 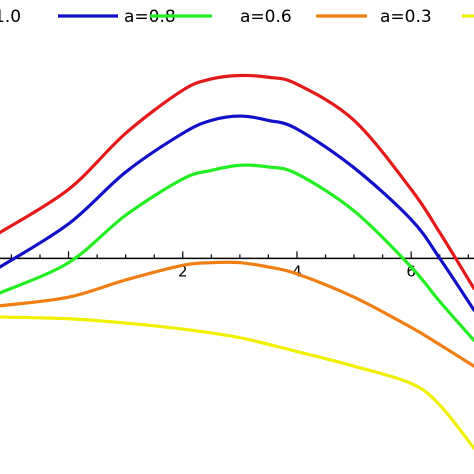 I want to click on legend-label: 1.0, so click(x=10, y=17).